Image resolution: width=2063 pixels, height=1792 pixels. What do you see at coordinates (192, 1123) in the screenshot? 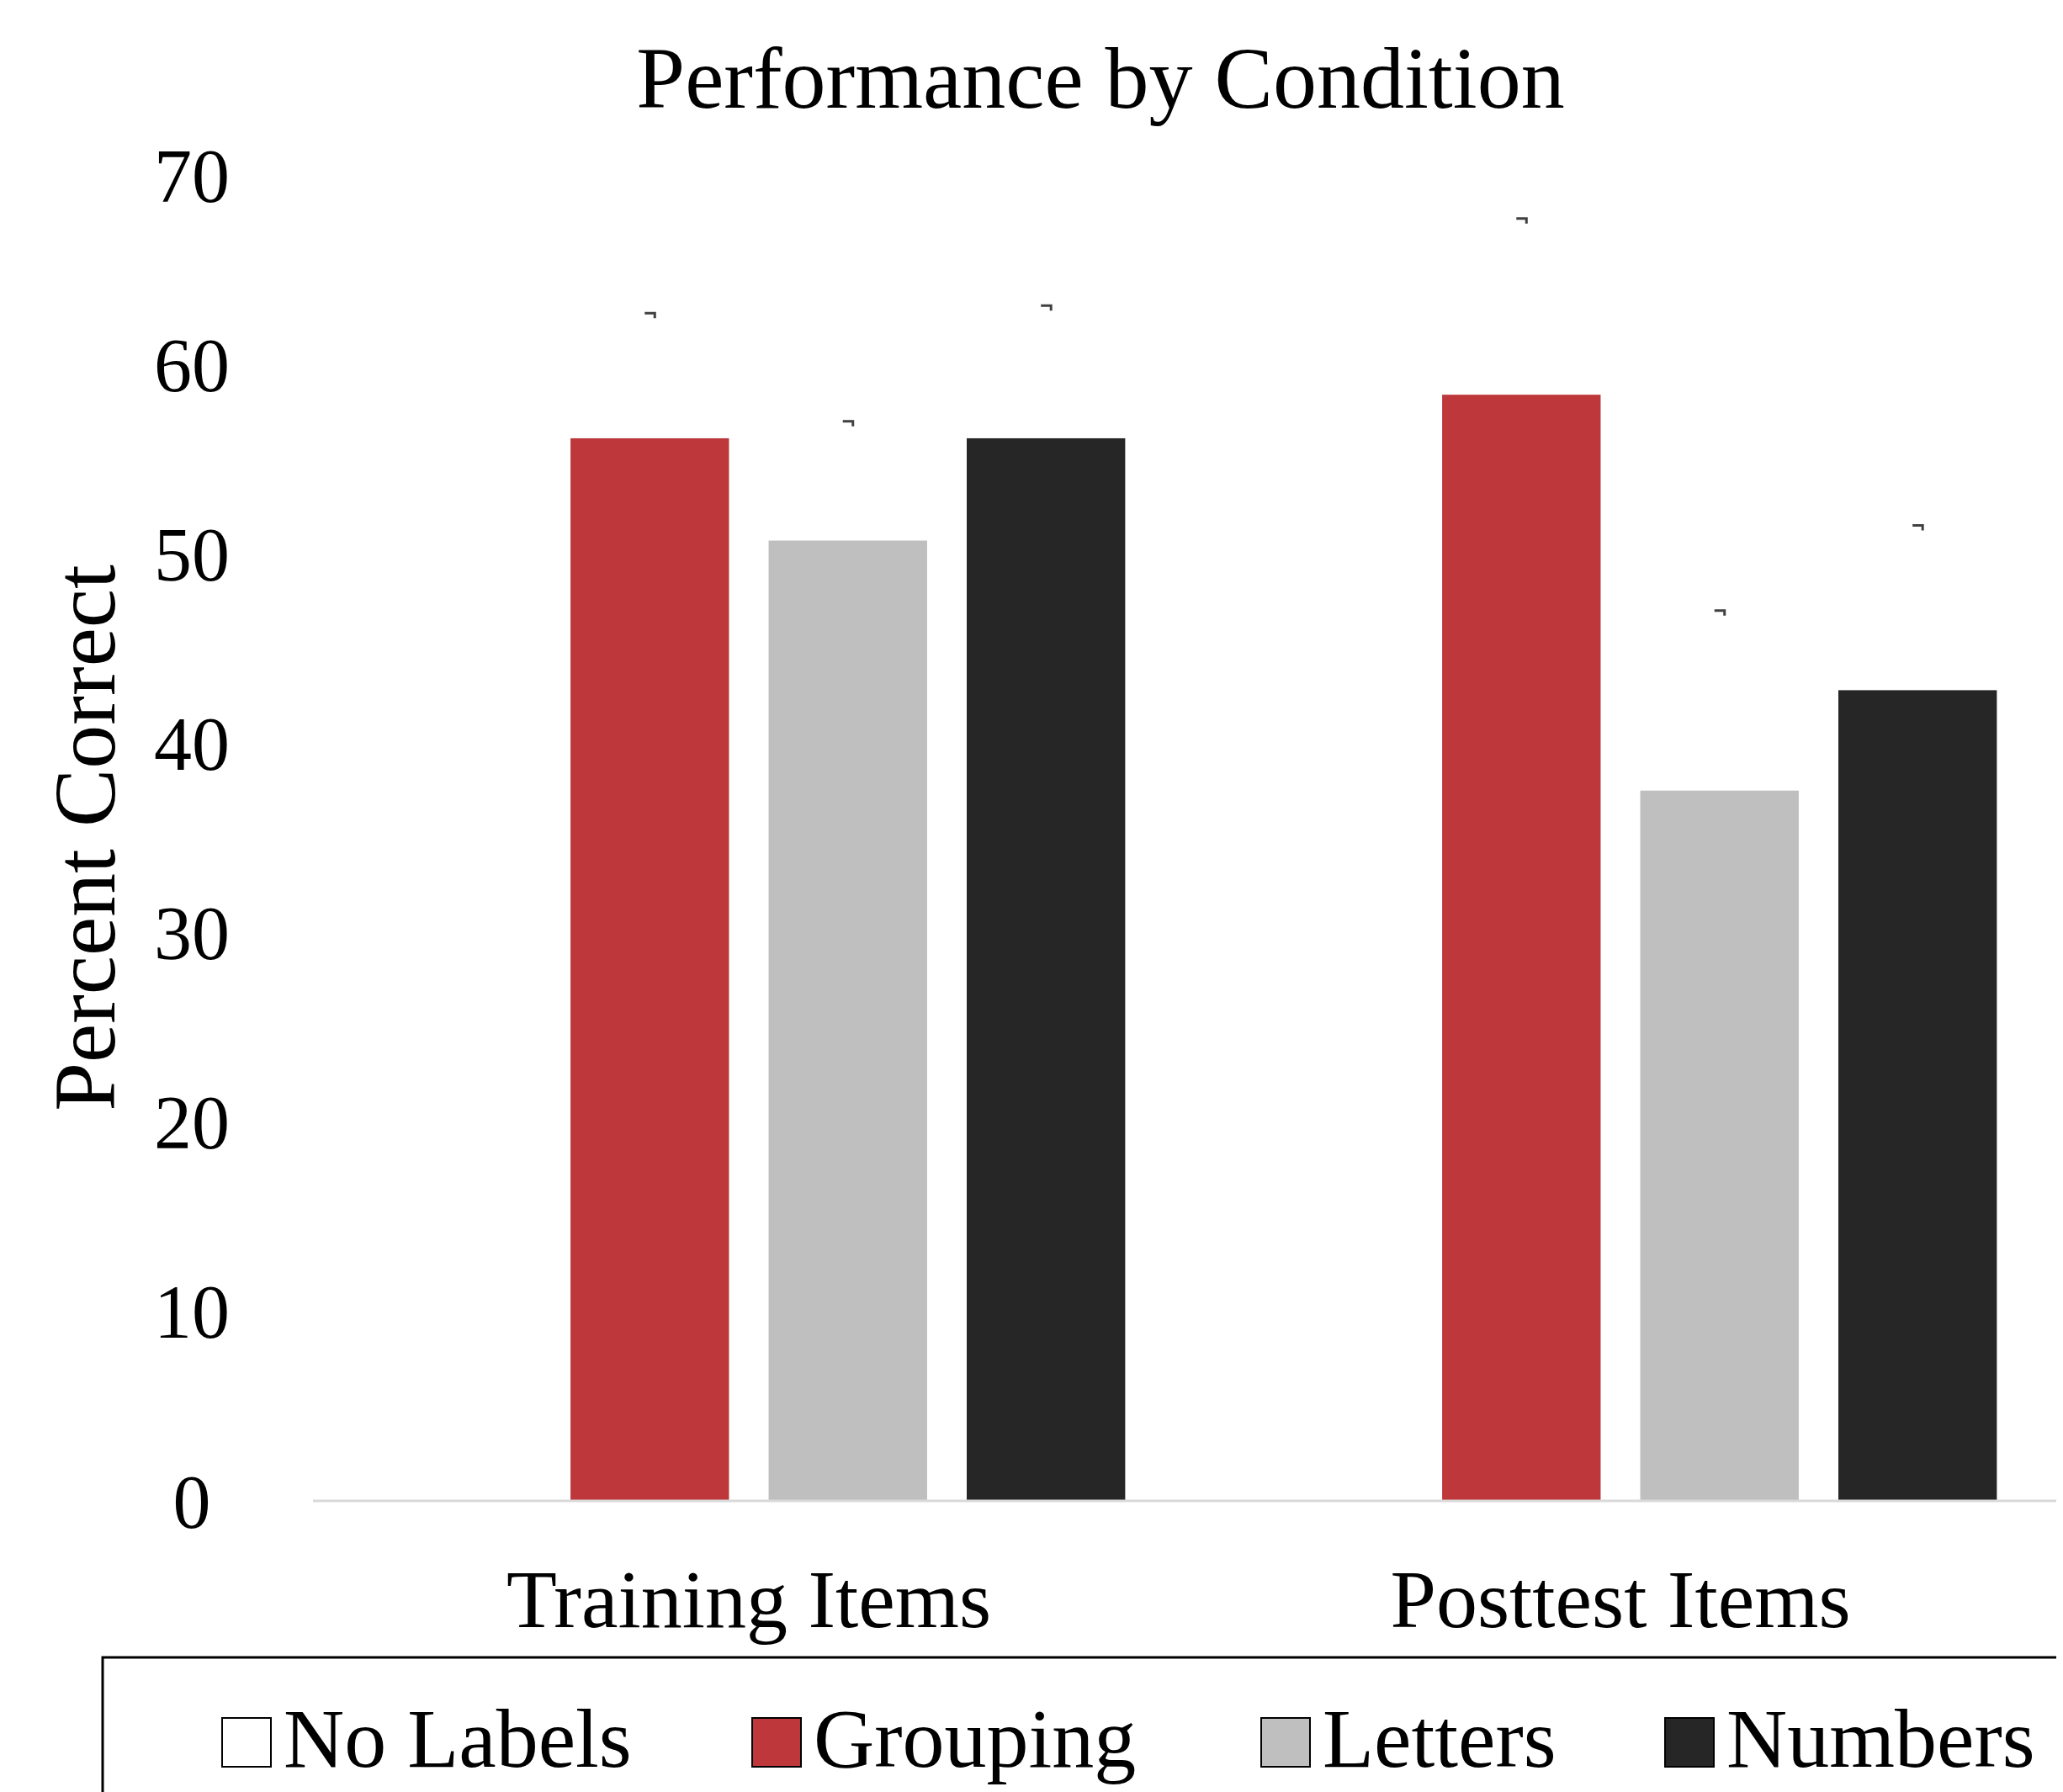
I see `y-tick-label: 20` at bounding box center [192, 1123].